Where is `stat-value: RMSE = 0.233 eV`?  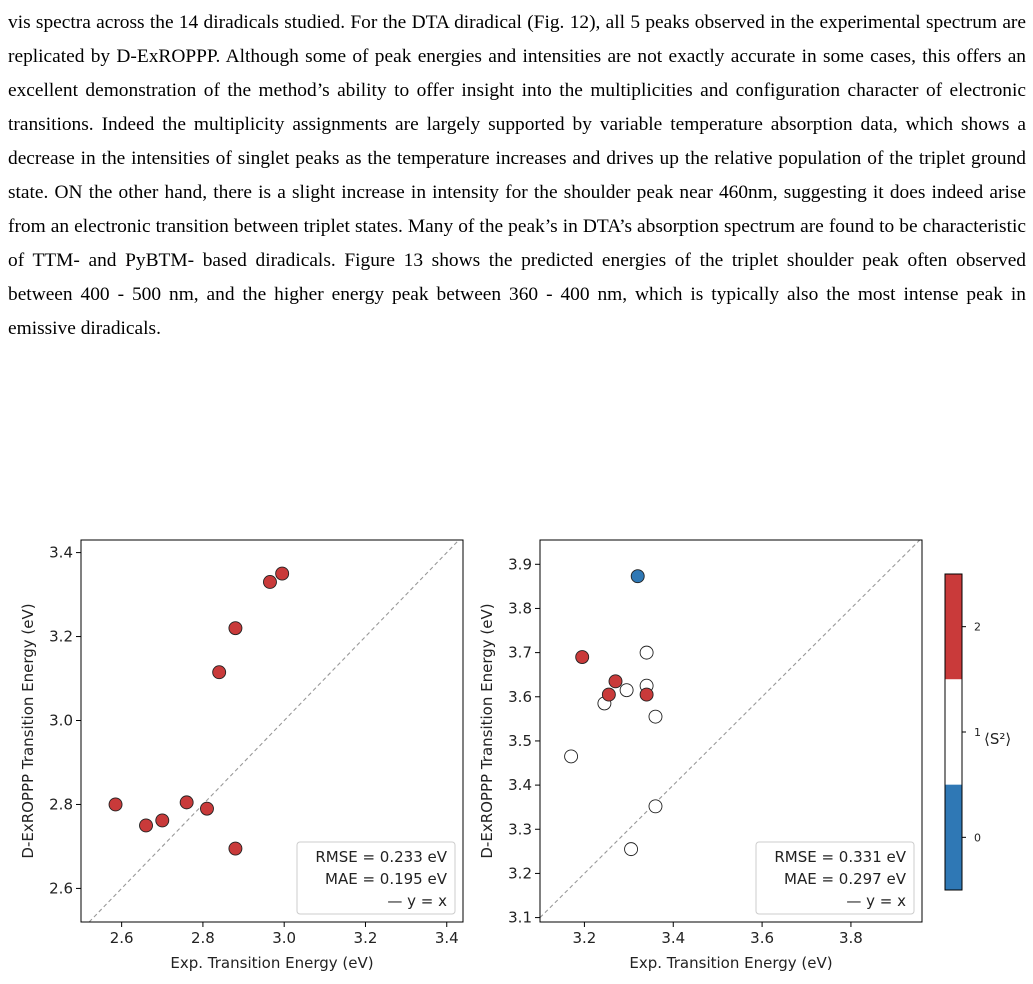 stat-value: RMSE = 0.233 eV is located at coordinates (381, 857).